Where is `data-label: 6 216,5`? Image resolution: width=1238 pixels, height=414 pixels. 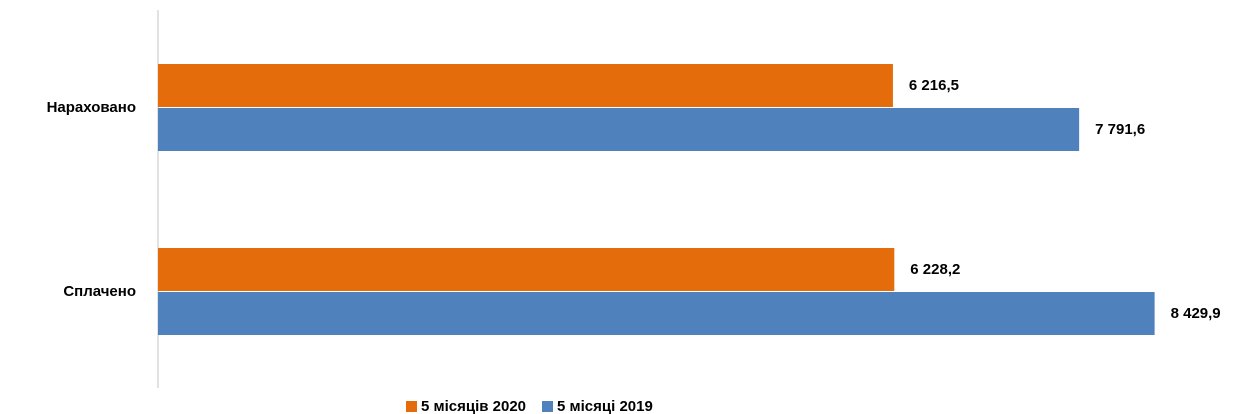 data-label: 6 216,5 is located at coordinates (934, 85).